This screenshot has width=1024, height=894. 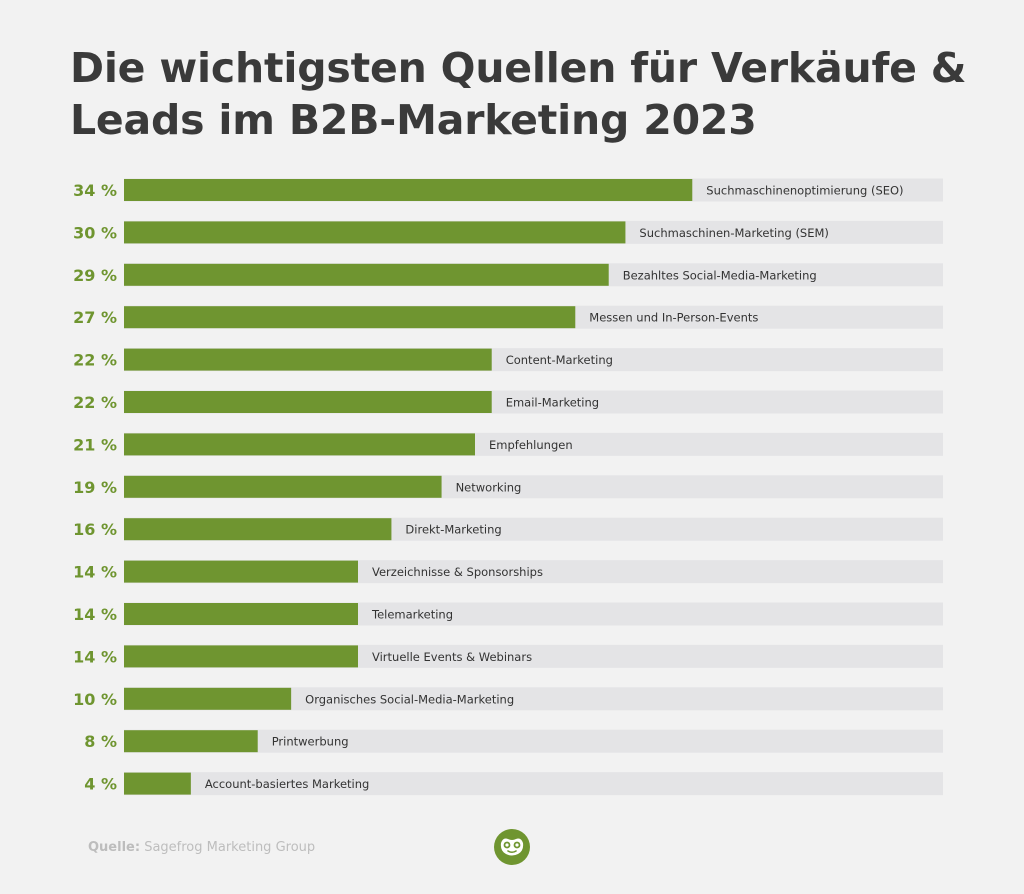 What do you see at coordinates (287, 784) in the screenshot?
I see `category-label: Account-basiertes Marketing` at bounding box center [287, 784].